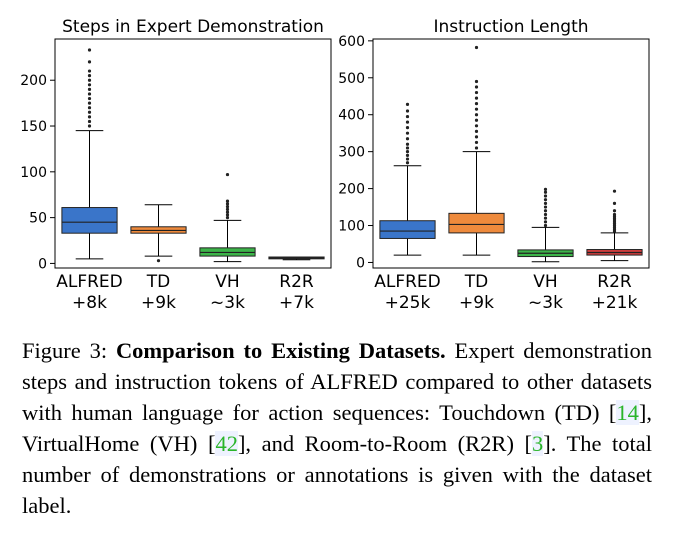 Image resolution: width=673 pixels, height=543 pixels. What do you see at coordinates (351, 116) in the screenshot?
I see `chart2-ytick-label-4: 400` at bounding box center [351, 116].